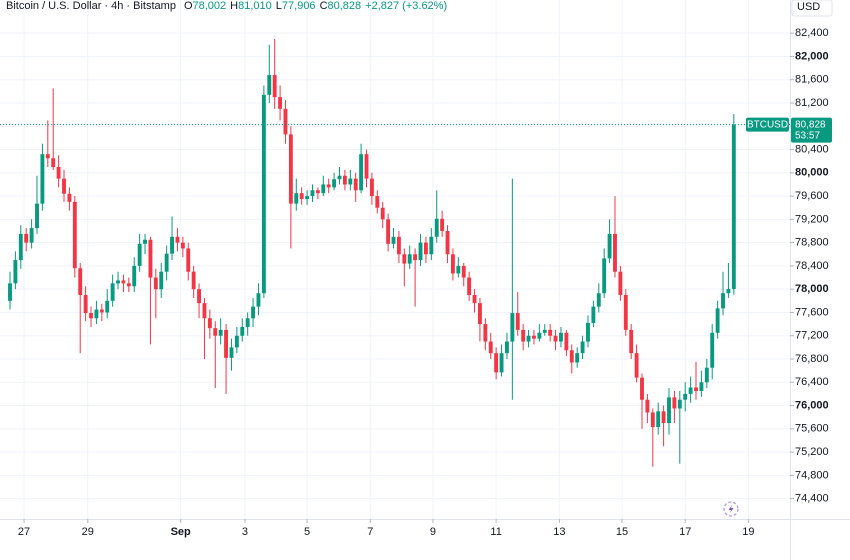 The height and width of the screenshot is (560, 850). I want to click on y-tick-label: 78,800, so click(812, 243).